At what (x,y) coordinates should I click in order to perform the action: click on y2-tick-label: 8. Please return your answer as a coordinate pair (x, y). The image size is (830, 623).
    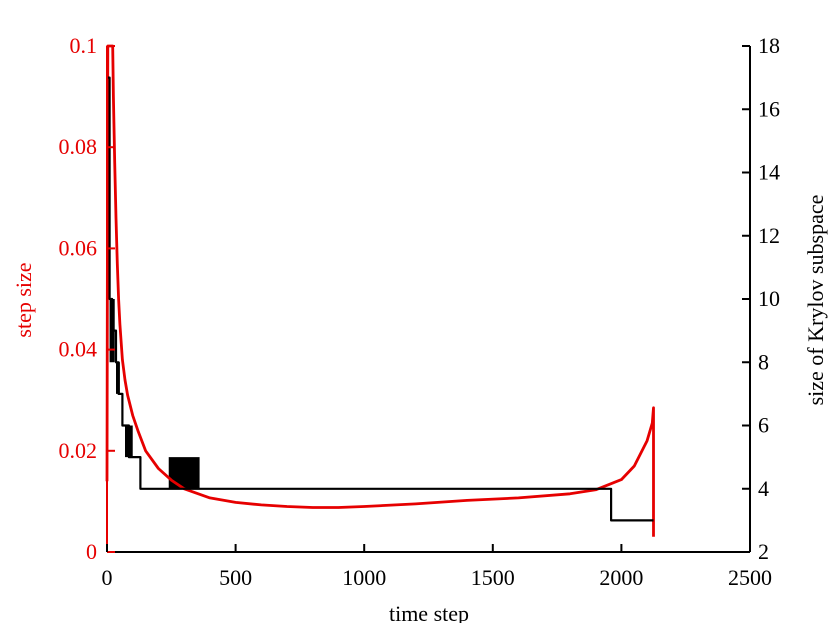
    Looking at the image, I should click on (763, 361).